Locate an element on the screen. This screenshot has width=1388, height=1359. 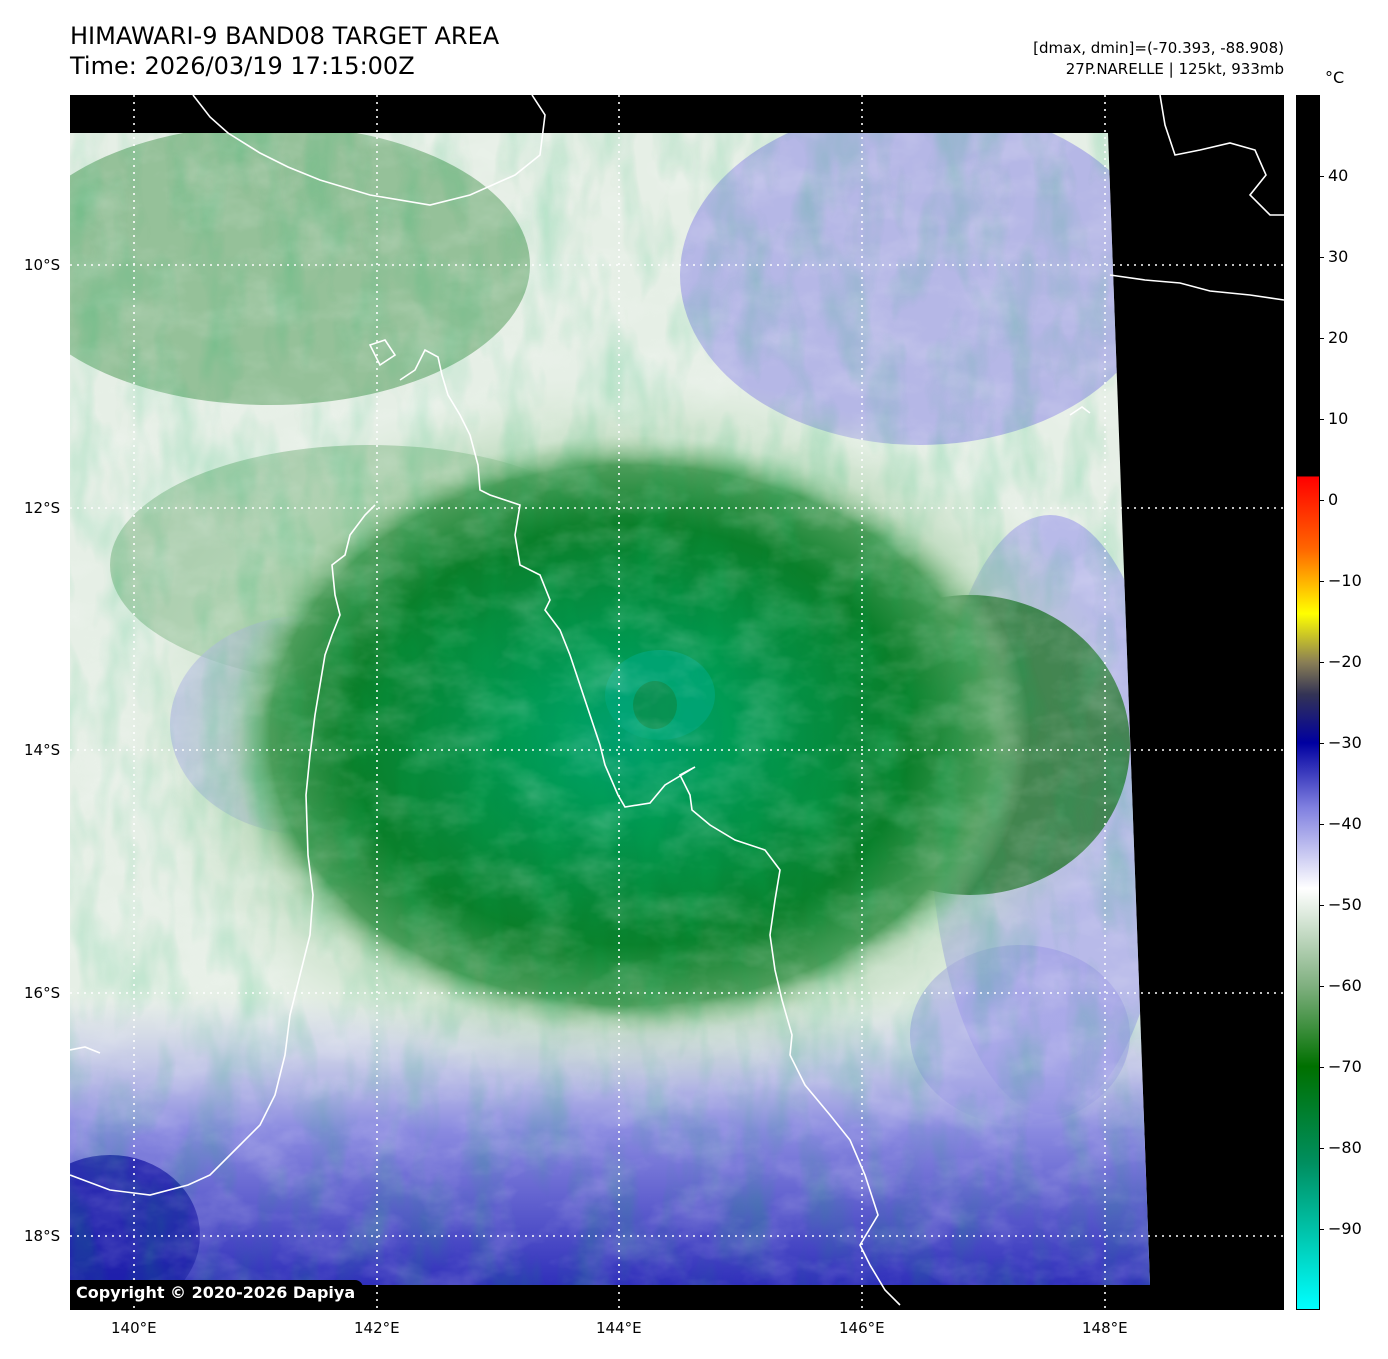
lon-label-140e: 140°E is located at coordinates (134, 1328).